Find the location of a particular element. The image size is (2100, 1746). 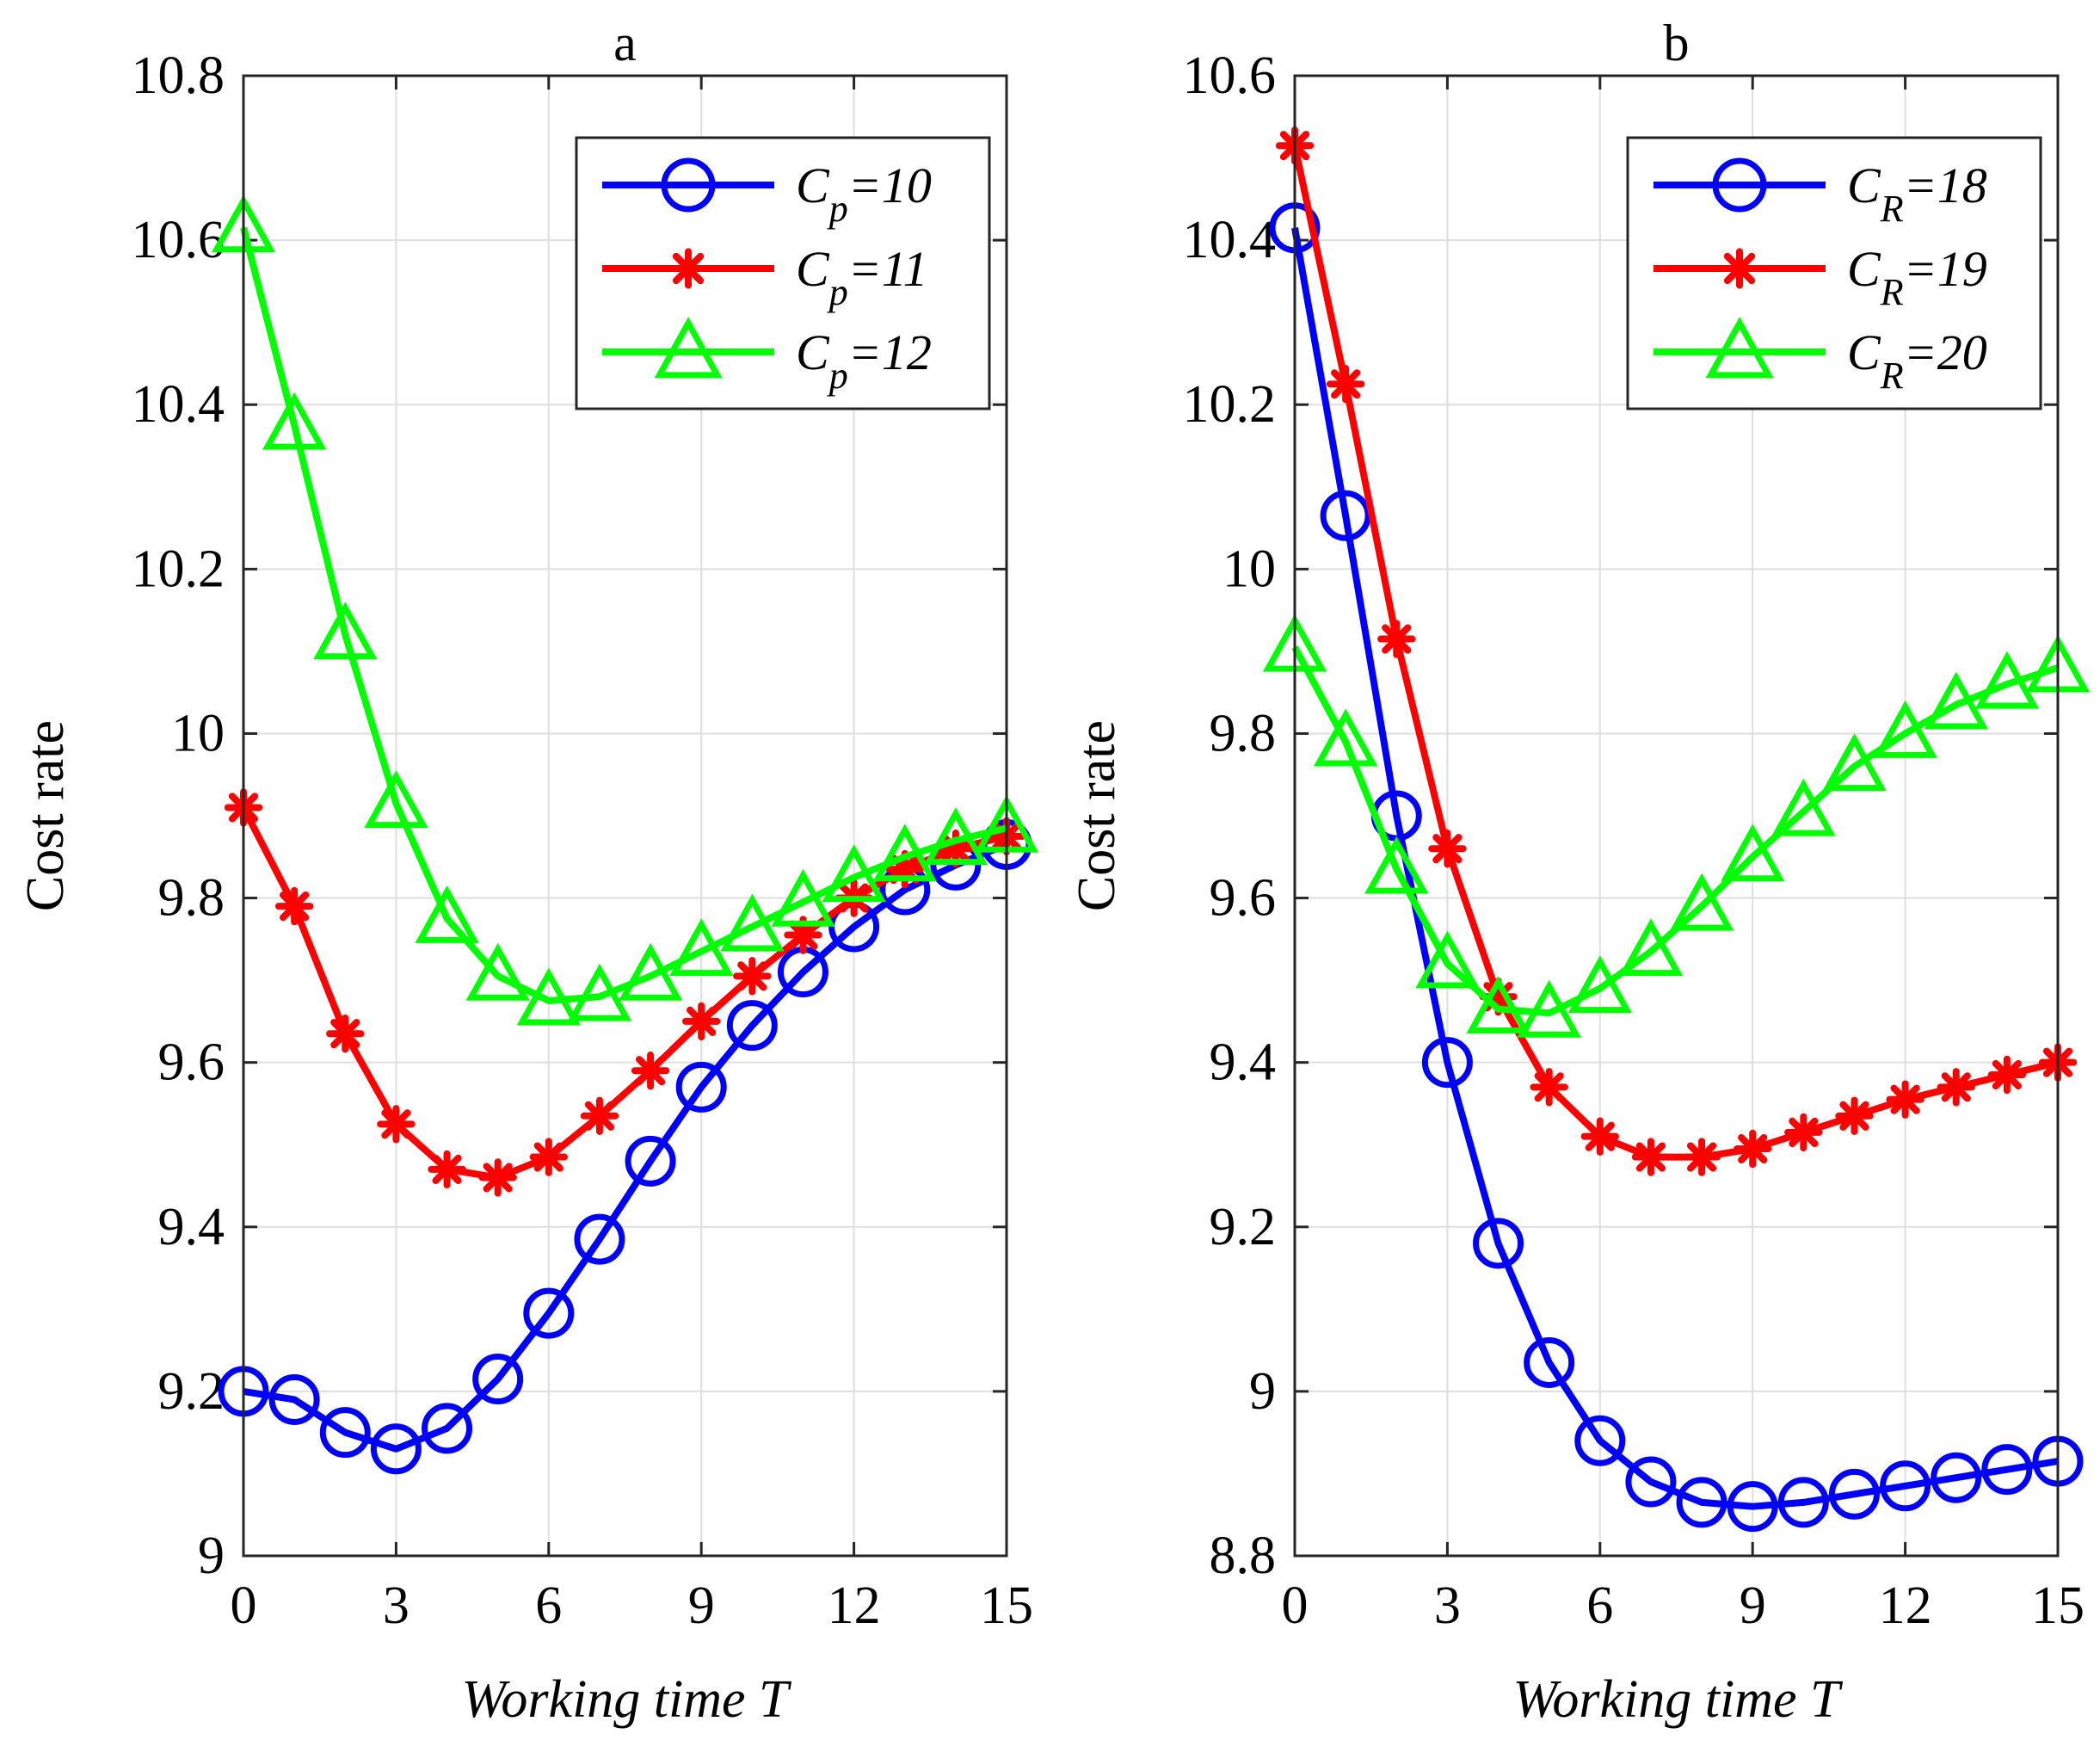

y-tick-label: 10.8 is located at coordinates (178, 75).